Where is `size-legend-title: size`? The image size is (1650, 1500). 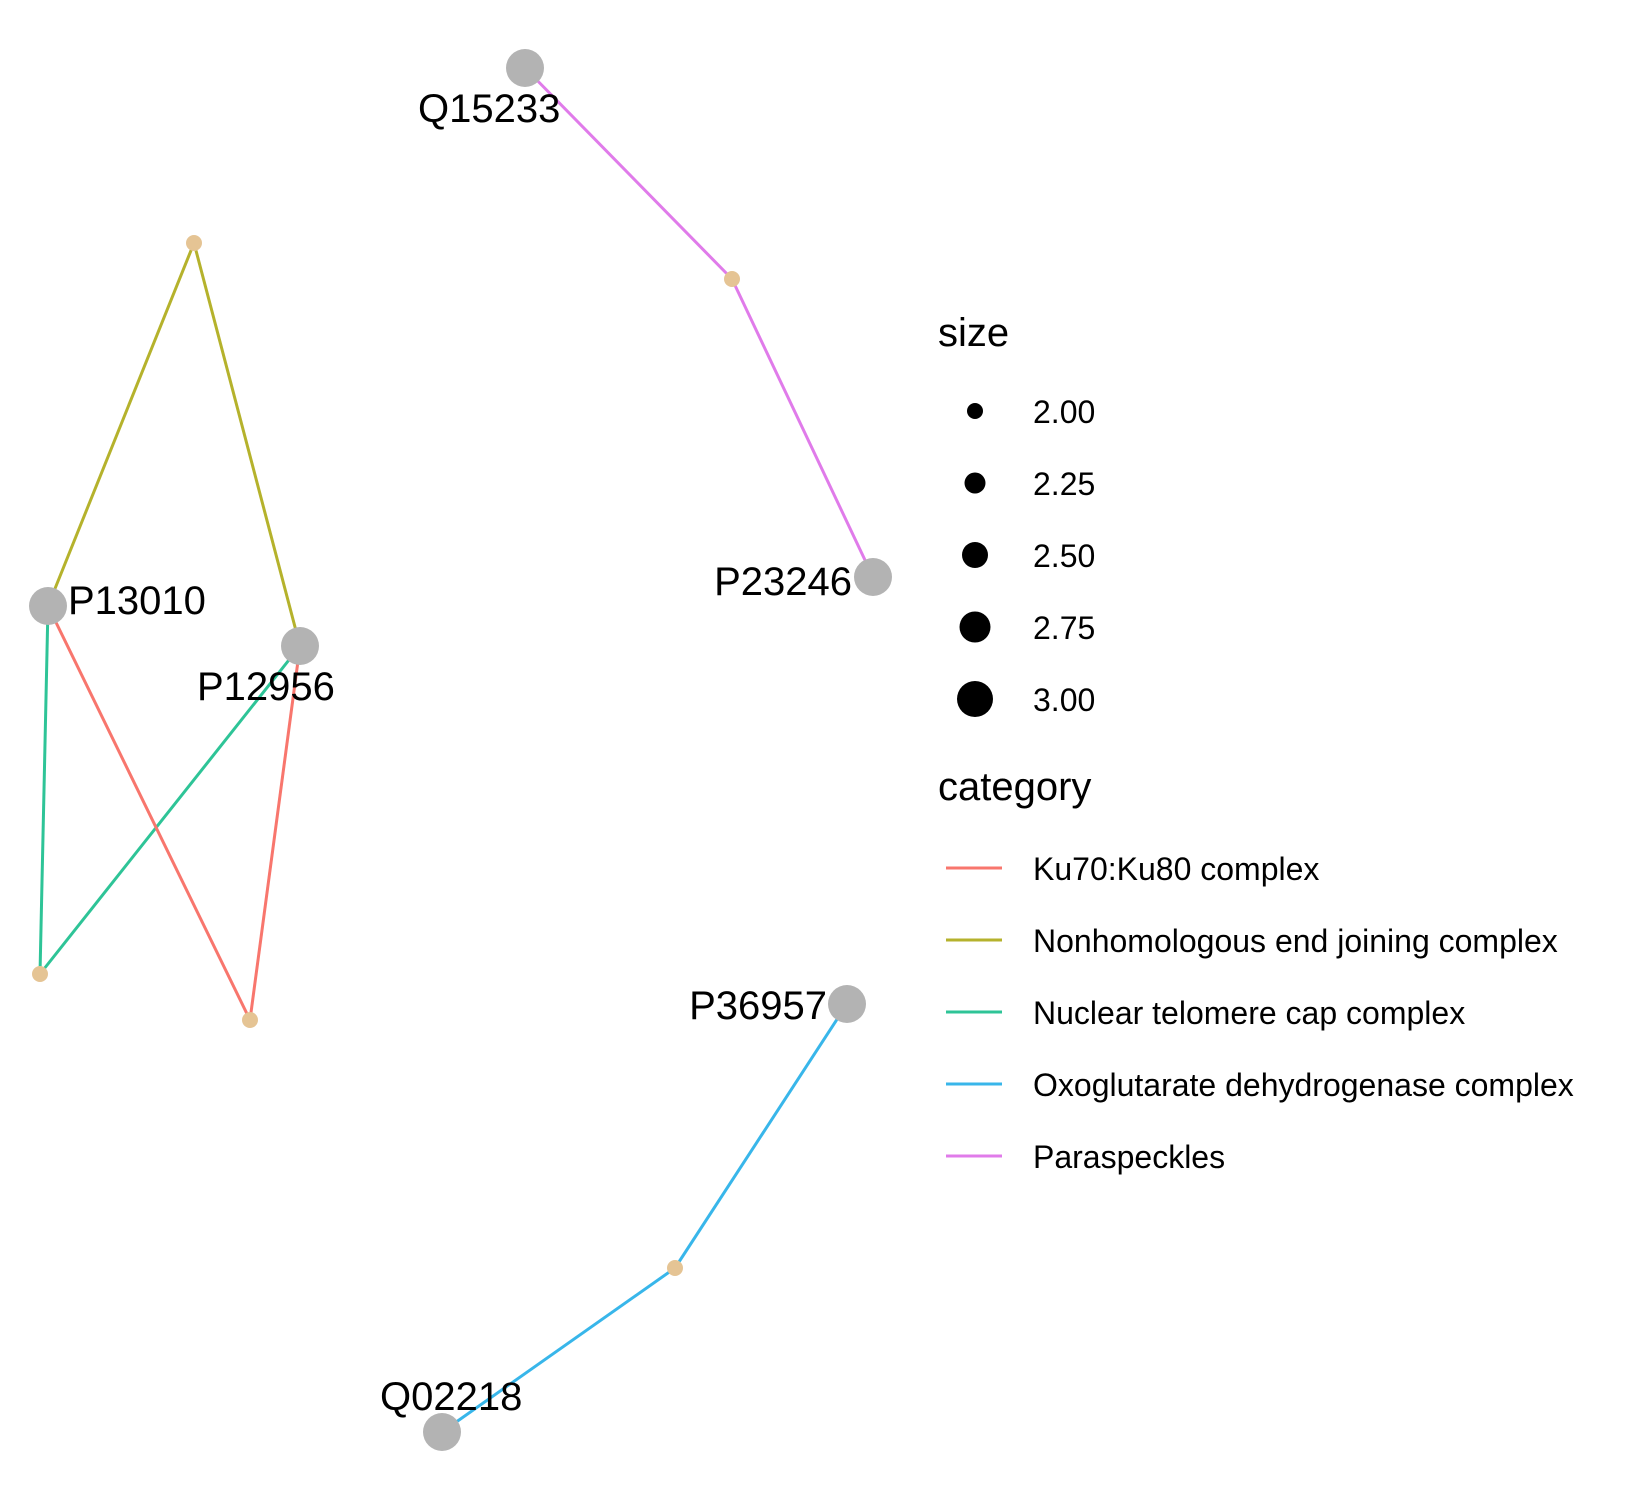 size-legend-title: size is located at coordinates (973, 333).